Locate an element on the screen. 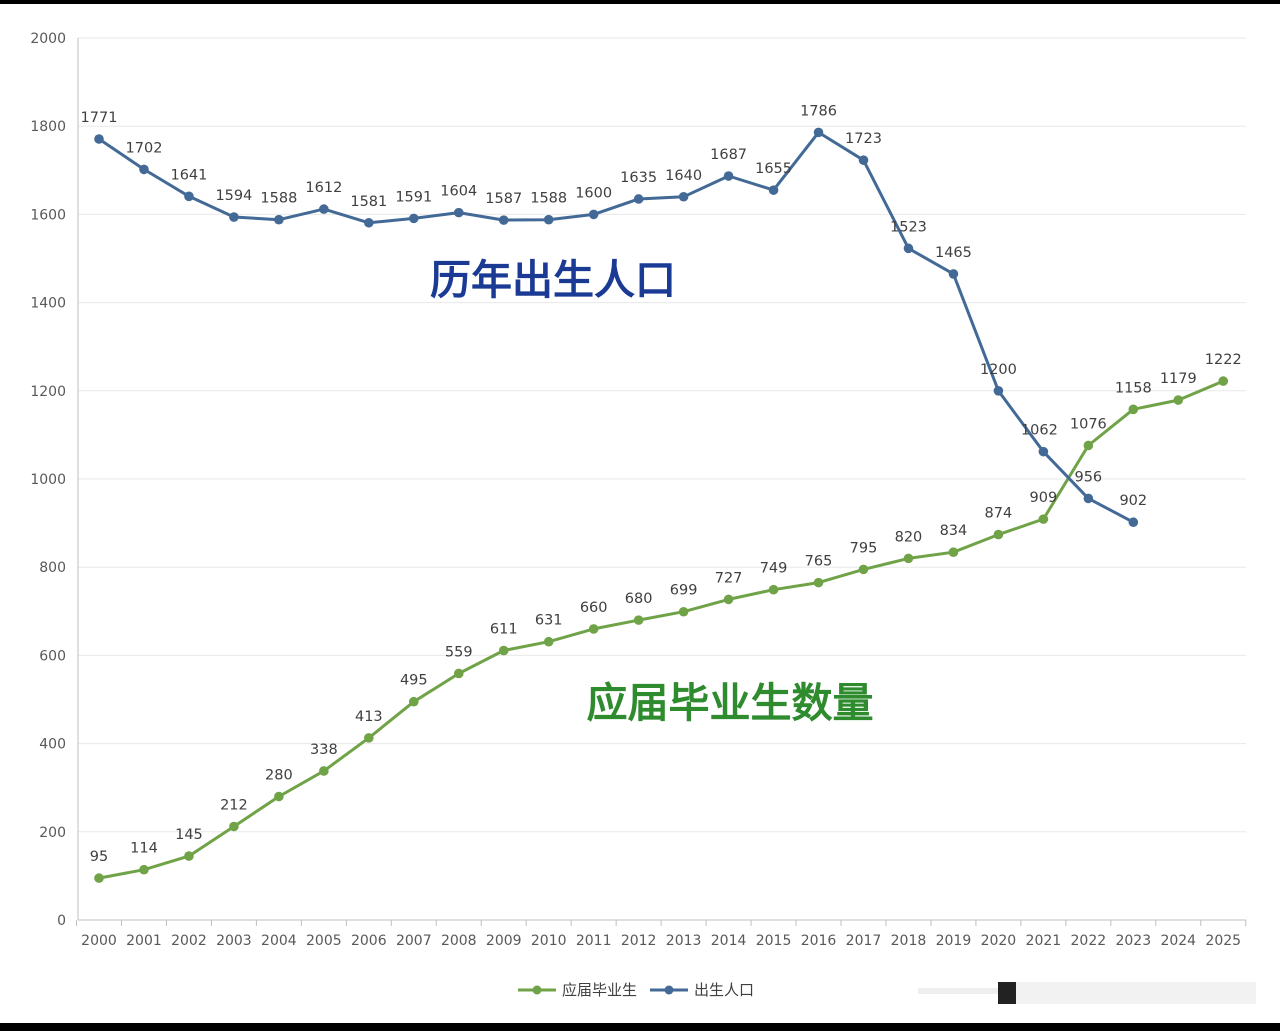 The width and height of the screenshot is (1280, 1031). data-label: 95 is located at coordinates (99, 857).